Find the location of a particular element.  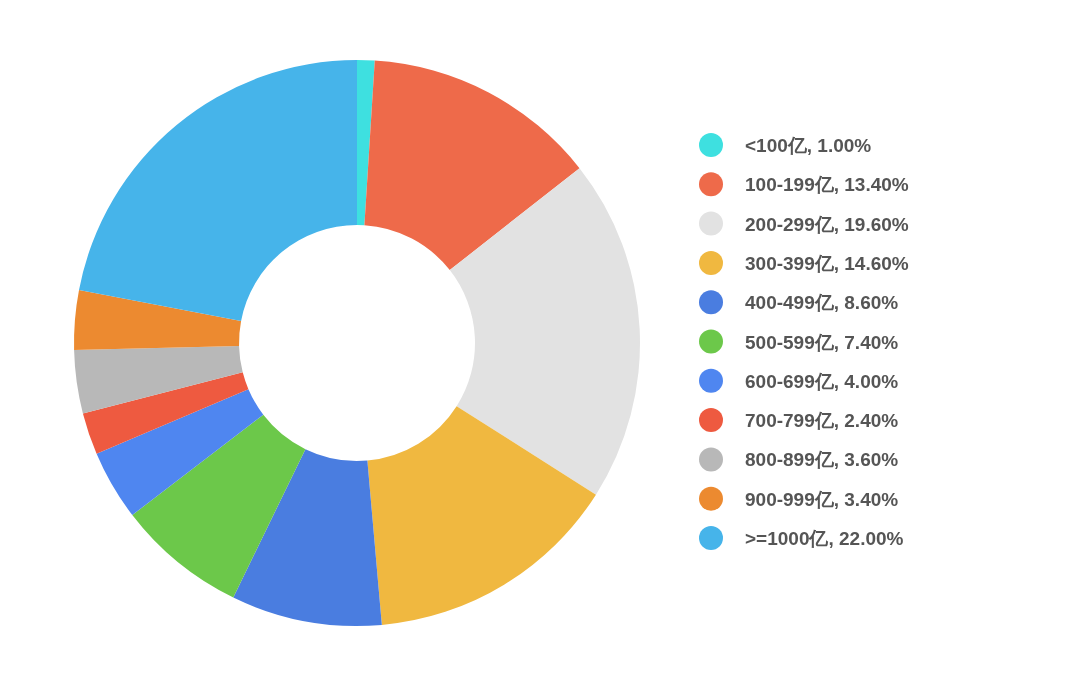

legend-label: 200-299亿, 19.60% is located at coordinates (827, 224).